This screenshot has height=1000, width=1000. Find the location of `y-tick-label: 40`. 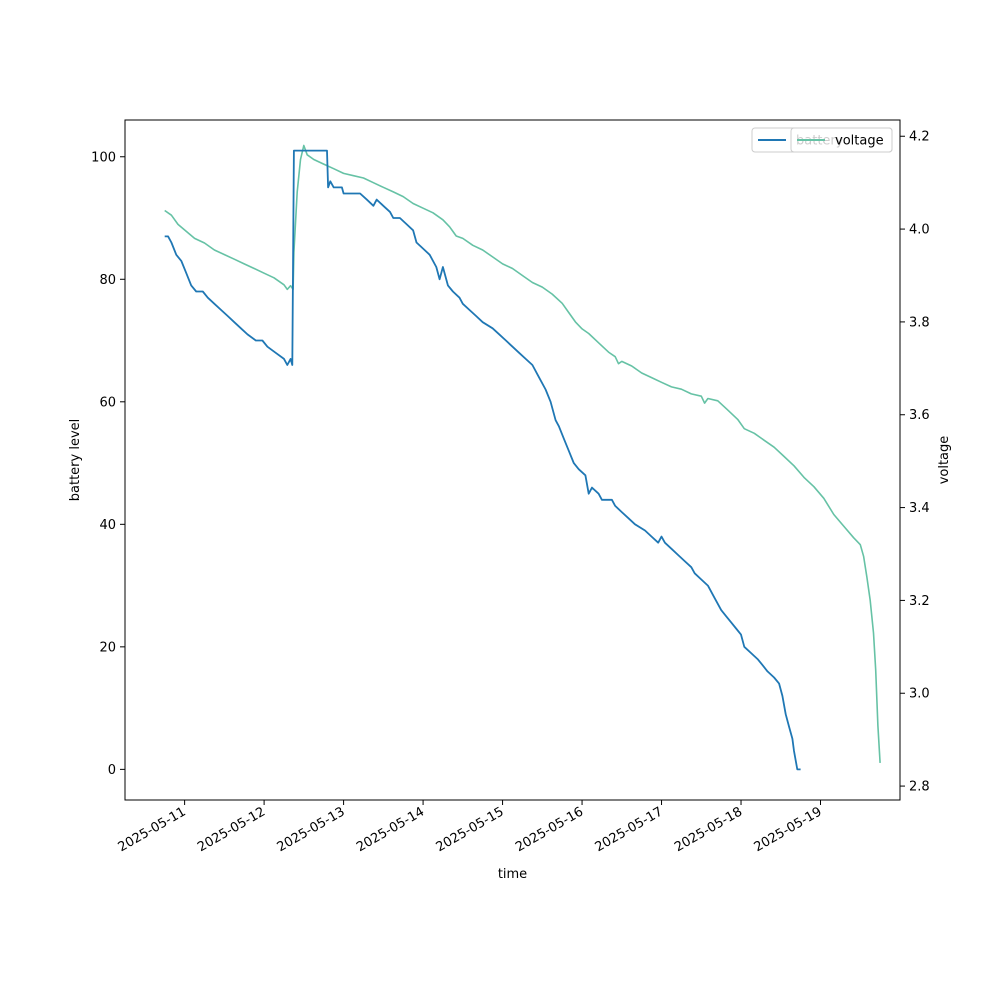

y-tick-label: 40 is located at coordinates (107, 525).